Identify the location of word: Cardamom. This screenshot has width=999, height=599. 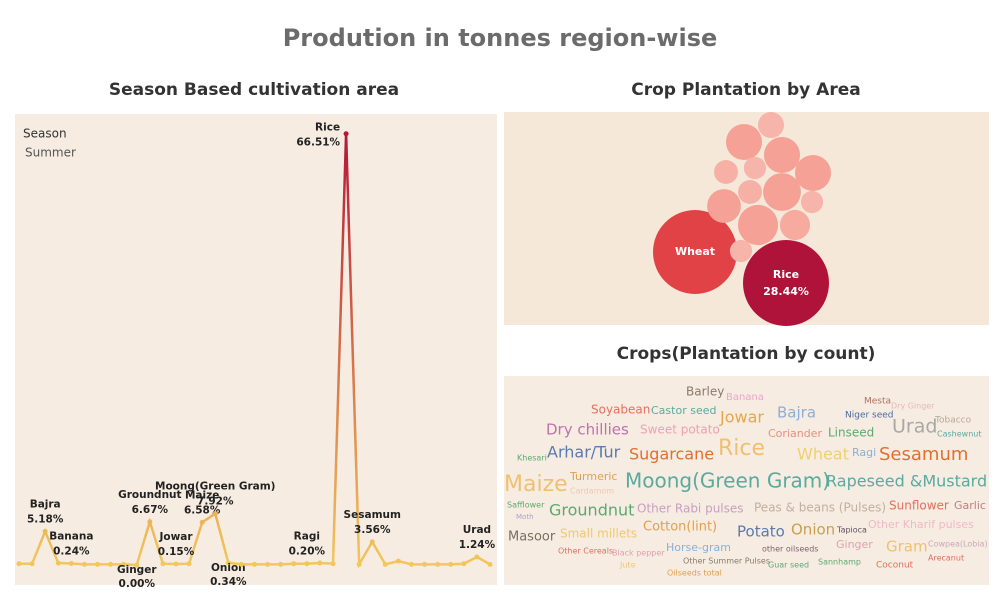
(592, 491).